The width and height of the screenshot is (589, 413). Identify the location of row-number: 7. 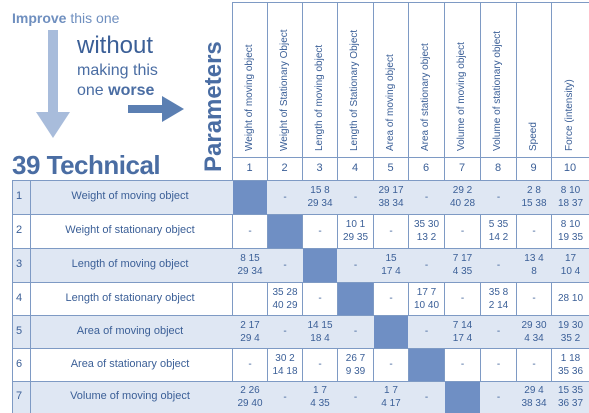
(19, 396).